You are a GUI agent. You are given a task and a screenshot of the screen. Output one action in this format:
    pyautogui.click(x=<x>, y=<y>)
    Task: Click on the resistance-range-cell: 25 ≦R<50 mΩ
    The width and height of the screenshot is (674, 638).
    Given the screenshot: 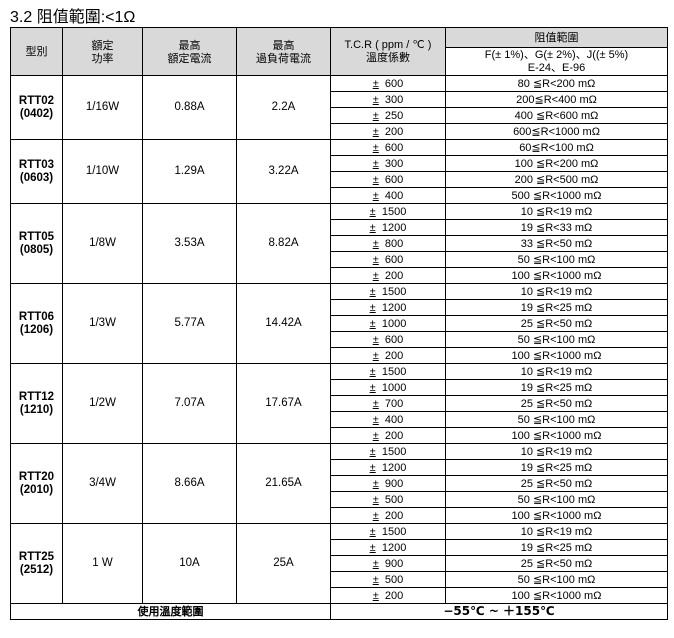 What is the action you would take?
    pyautogui.click(x=556, y=323)
    